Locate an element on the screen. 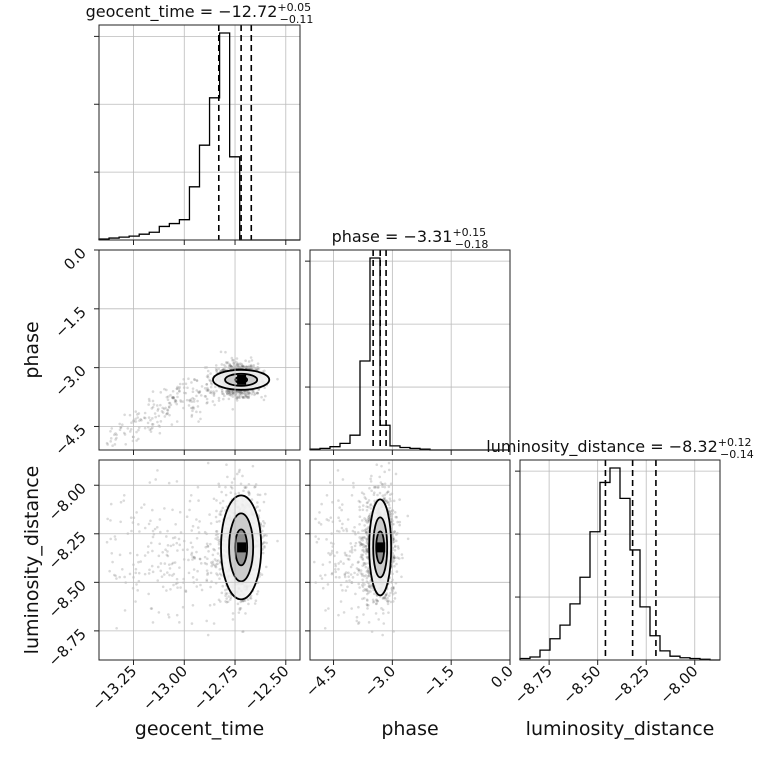 Image resolution: width=760 pixels, height=760 pixels. x-tick-label: −13.25 is located at coordinates (114, 688).